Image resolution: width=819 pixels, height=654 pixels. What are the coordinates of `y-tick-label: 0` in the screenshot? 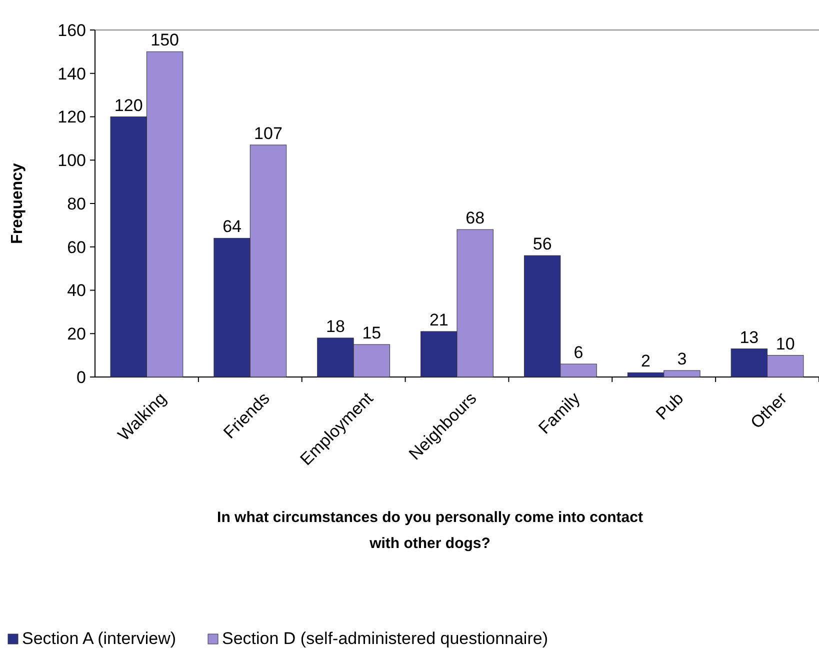 It's located at (81, 377).